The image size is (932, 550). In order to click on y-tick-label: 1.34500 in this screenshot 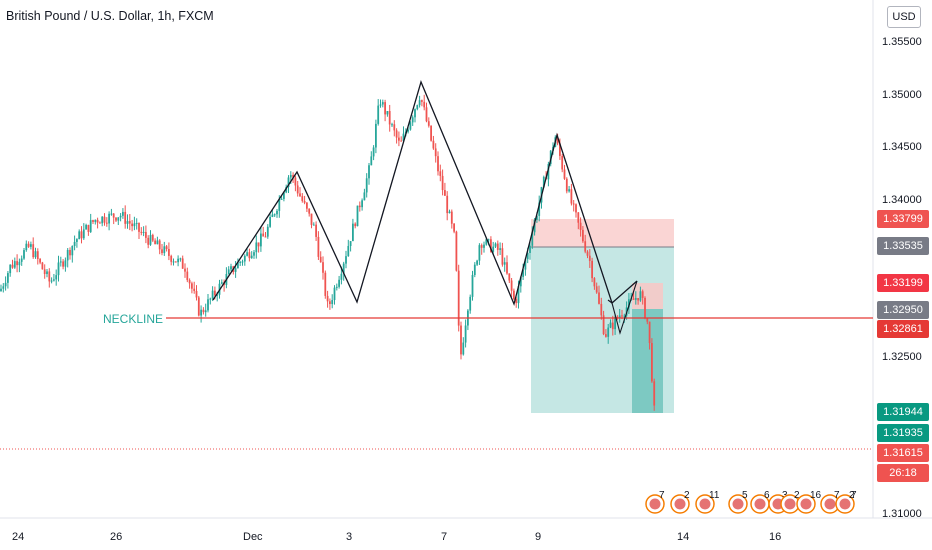, I will do `click(902, 147)`.